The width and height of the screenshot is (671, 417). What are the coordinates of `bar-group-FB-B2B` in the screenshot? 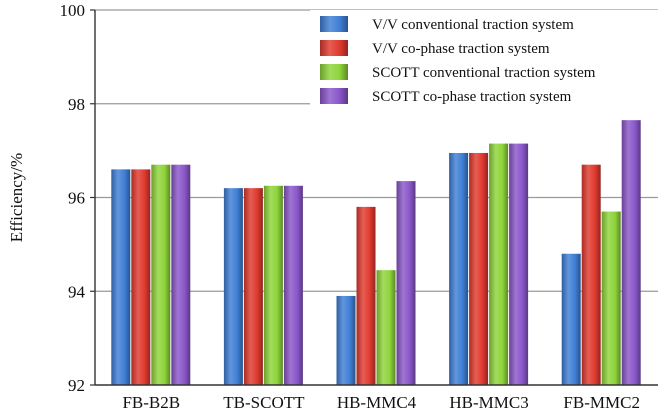 It's located at (151, 274).